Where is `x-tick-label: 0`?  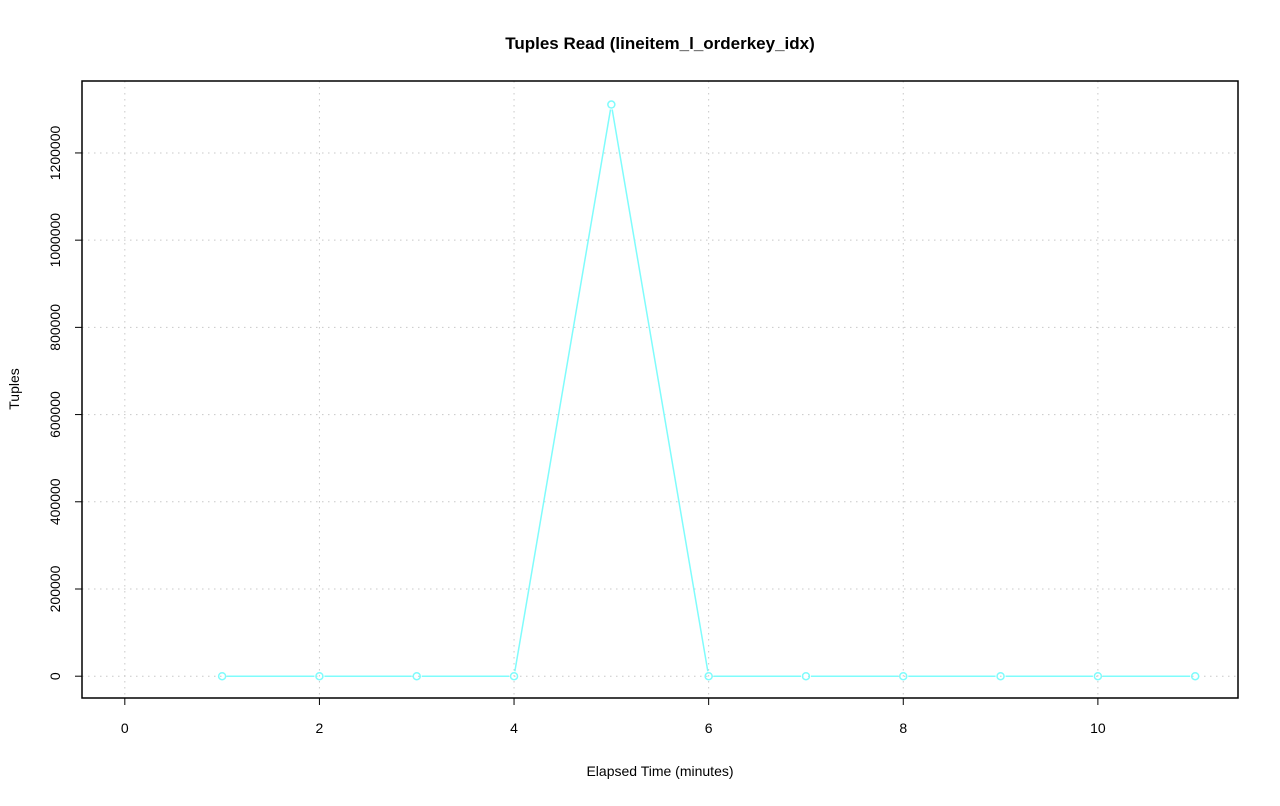
x-tick-label: 0 is located at coordinates (125, 728).